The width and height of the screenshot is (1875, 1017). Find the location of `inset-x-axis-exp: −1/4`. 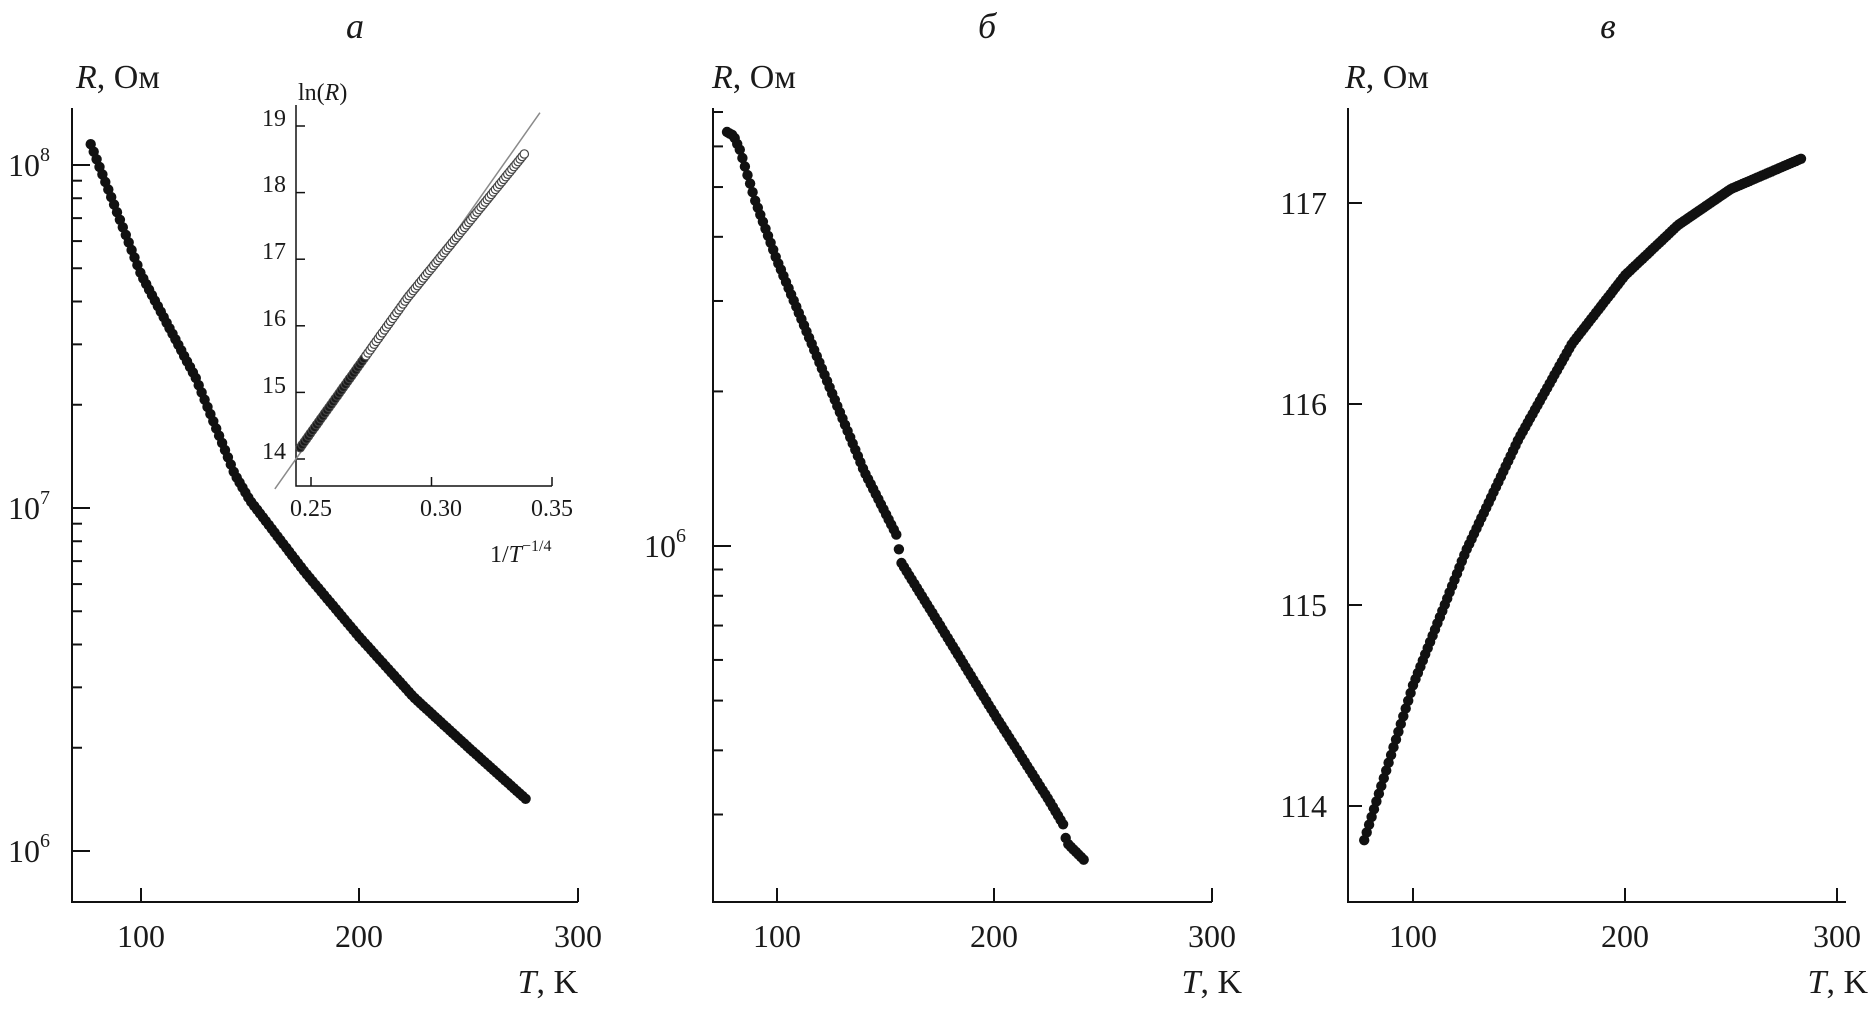

inset-x-axis-exp: −1/4 is located at coordinates (536, 546).